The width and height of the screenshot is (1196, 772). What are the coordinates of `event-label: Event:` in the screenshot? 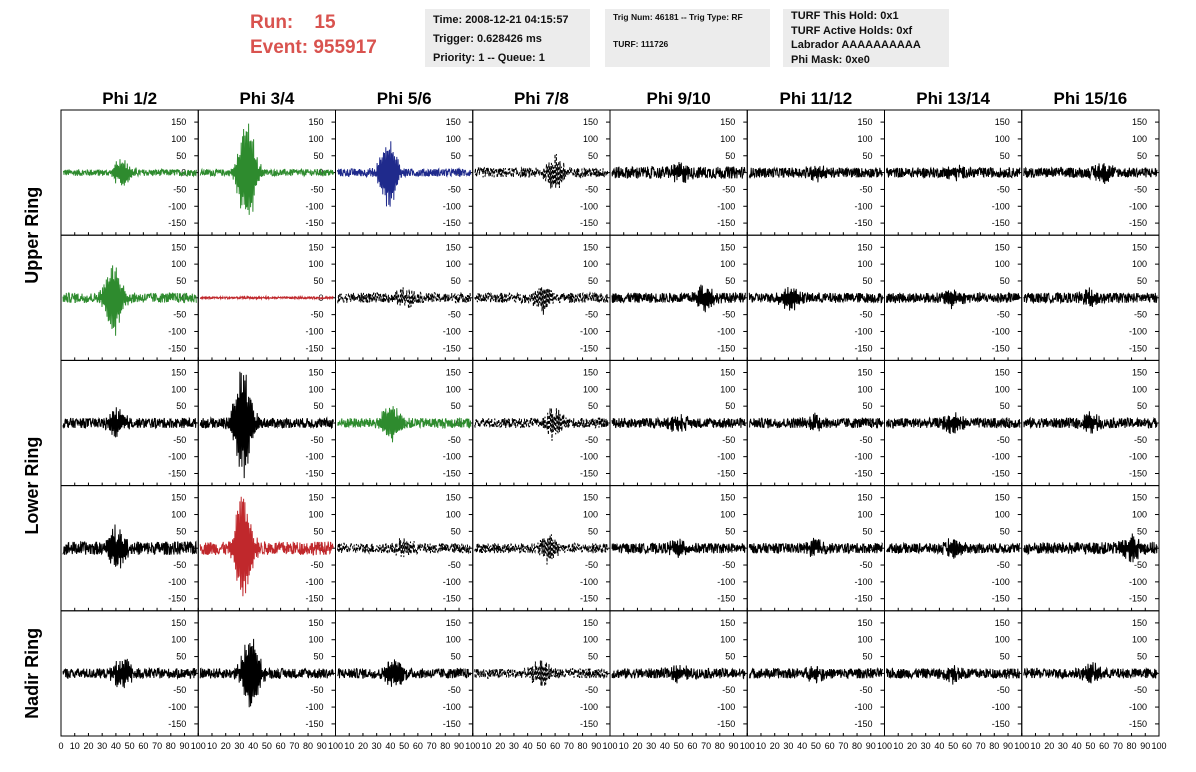 It's located at (279, 47).